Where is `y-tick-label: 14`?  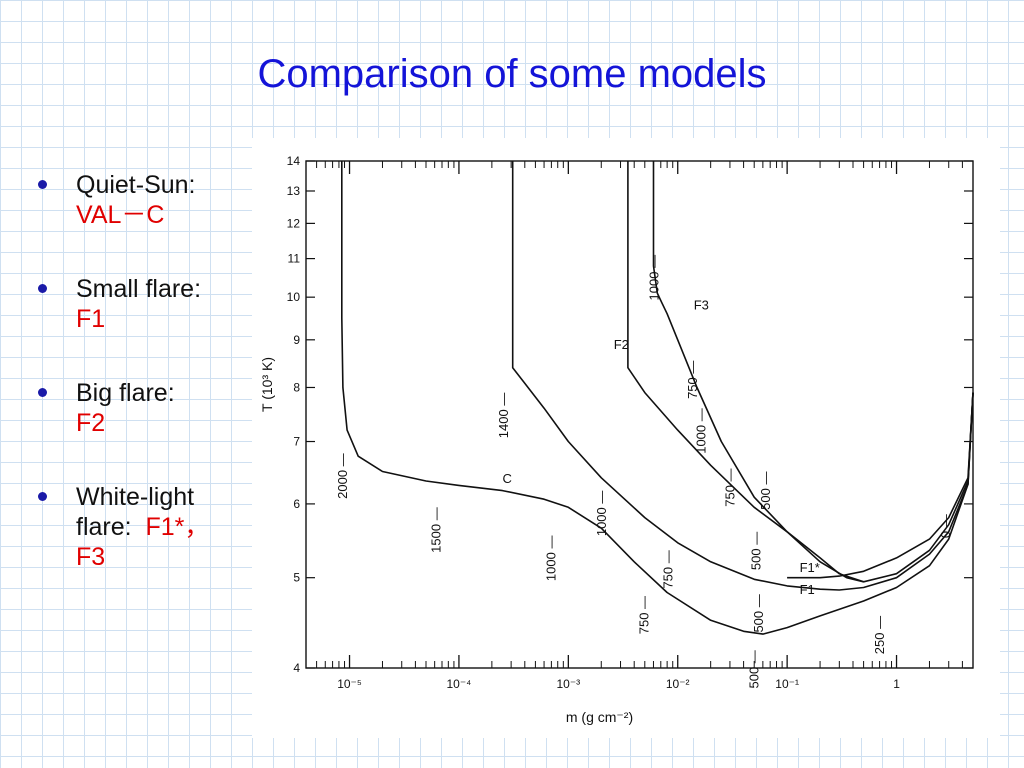
y-tick-label: 14 is located at coordinates (294, 161).